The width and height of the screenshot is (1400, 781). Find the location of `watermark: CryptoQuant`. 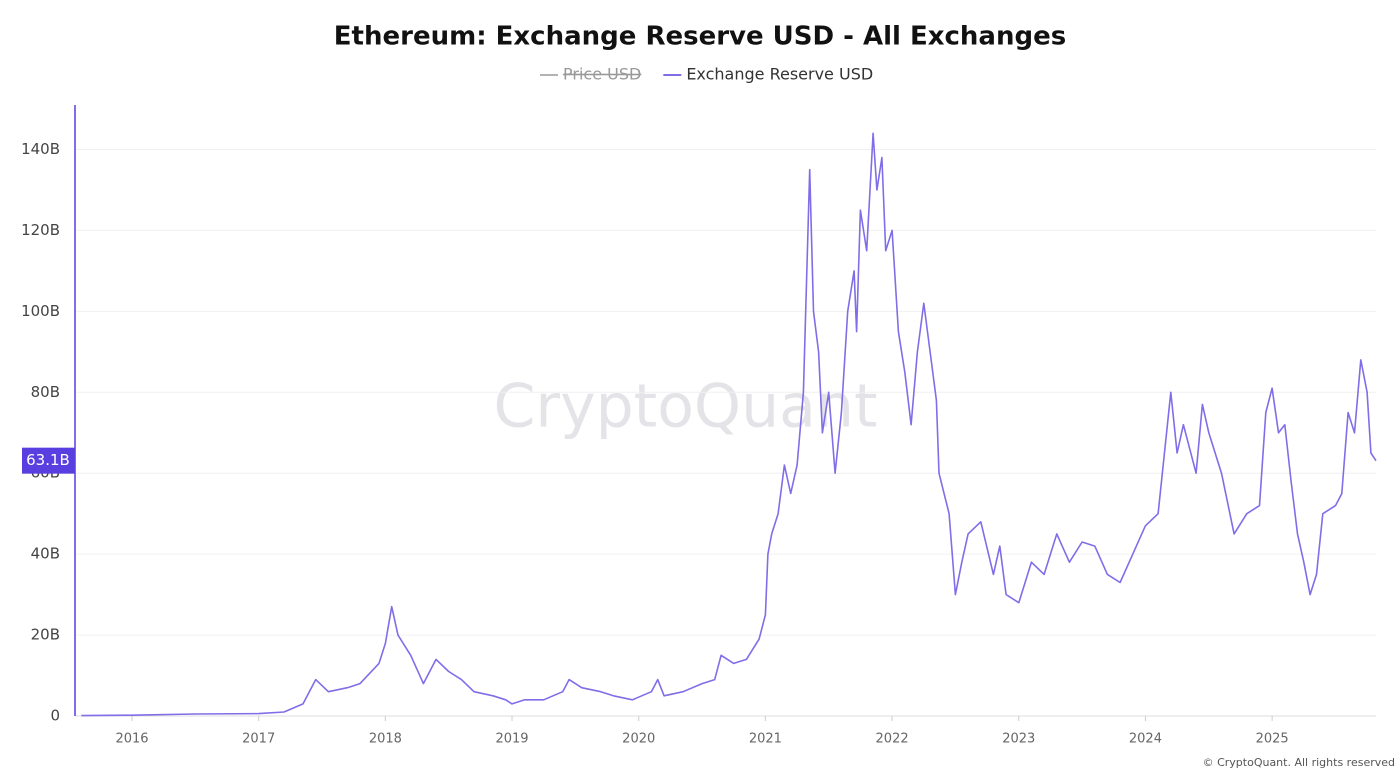

watermark: CryptoQuant is located at coordinates (686, 407).